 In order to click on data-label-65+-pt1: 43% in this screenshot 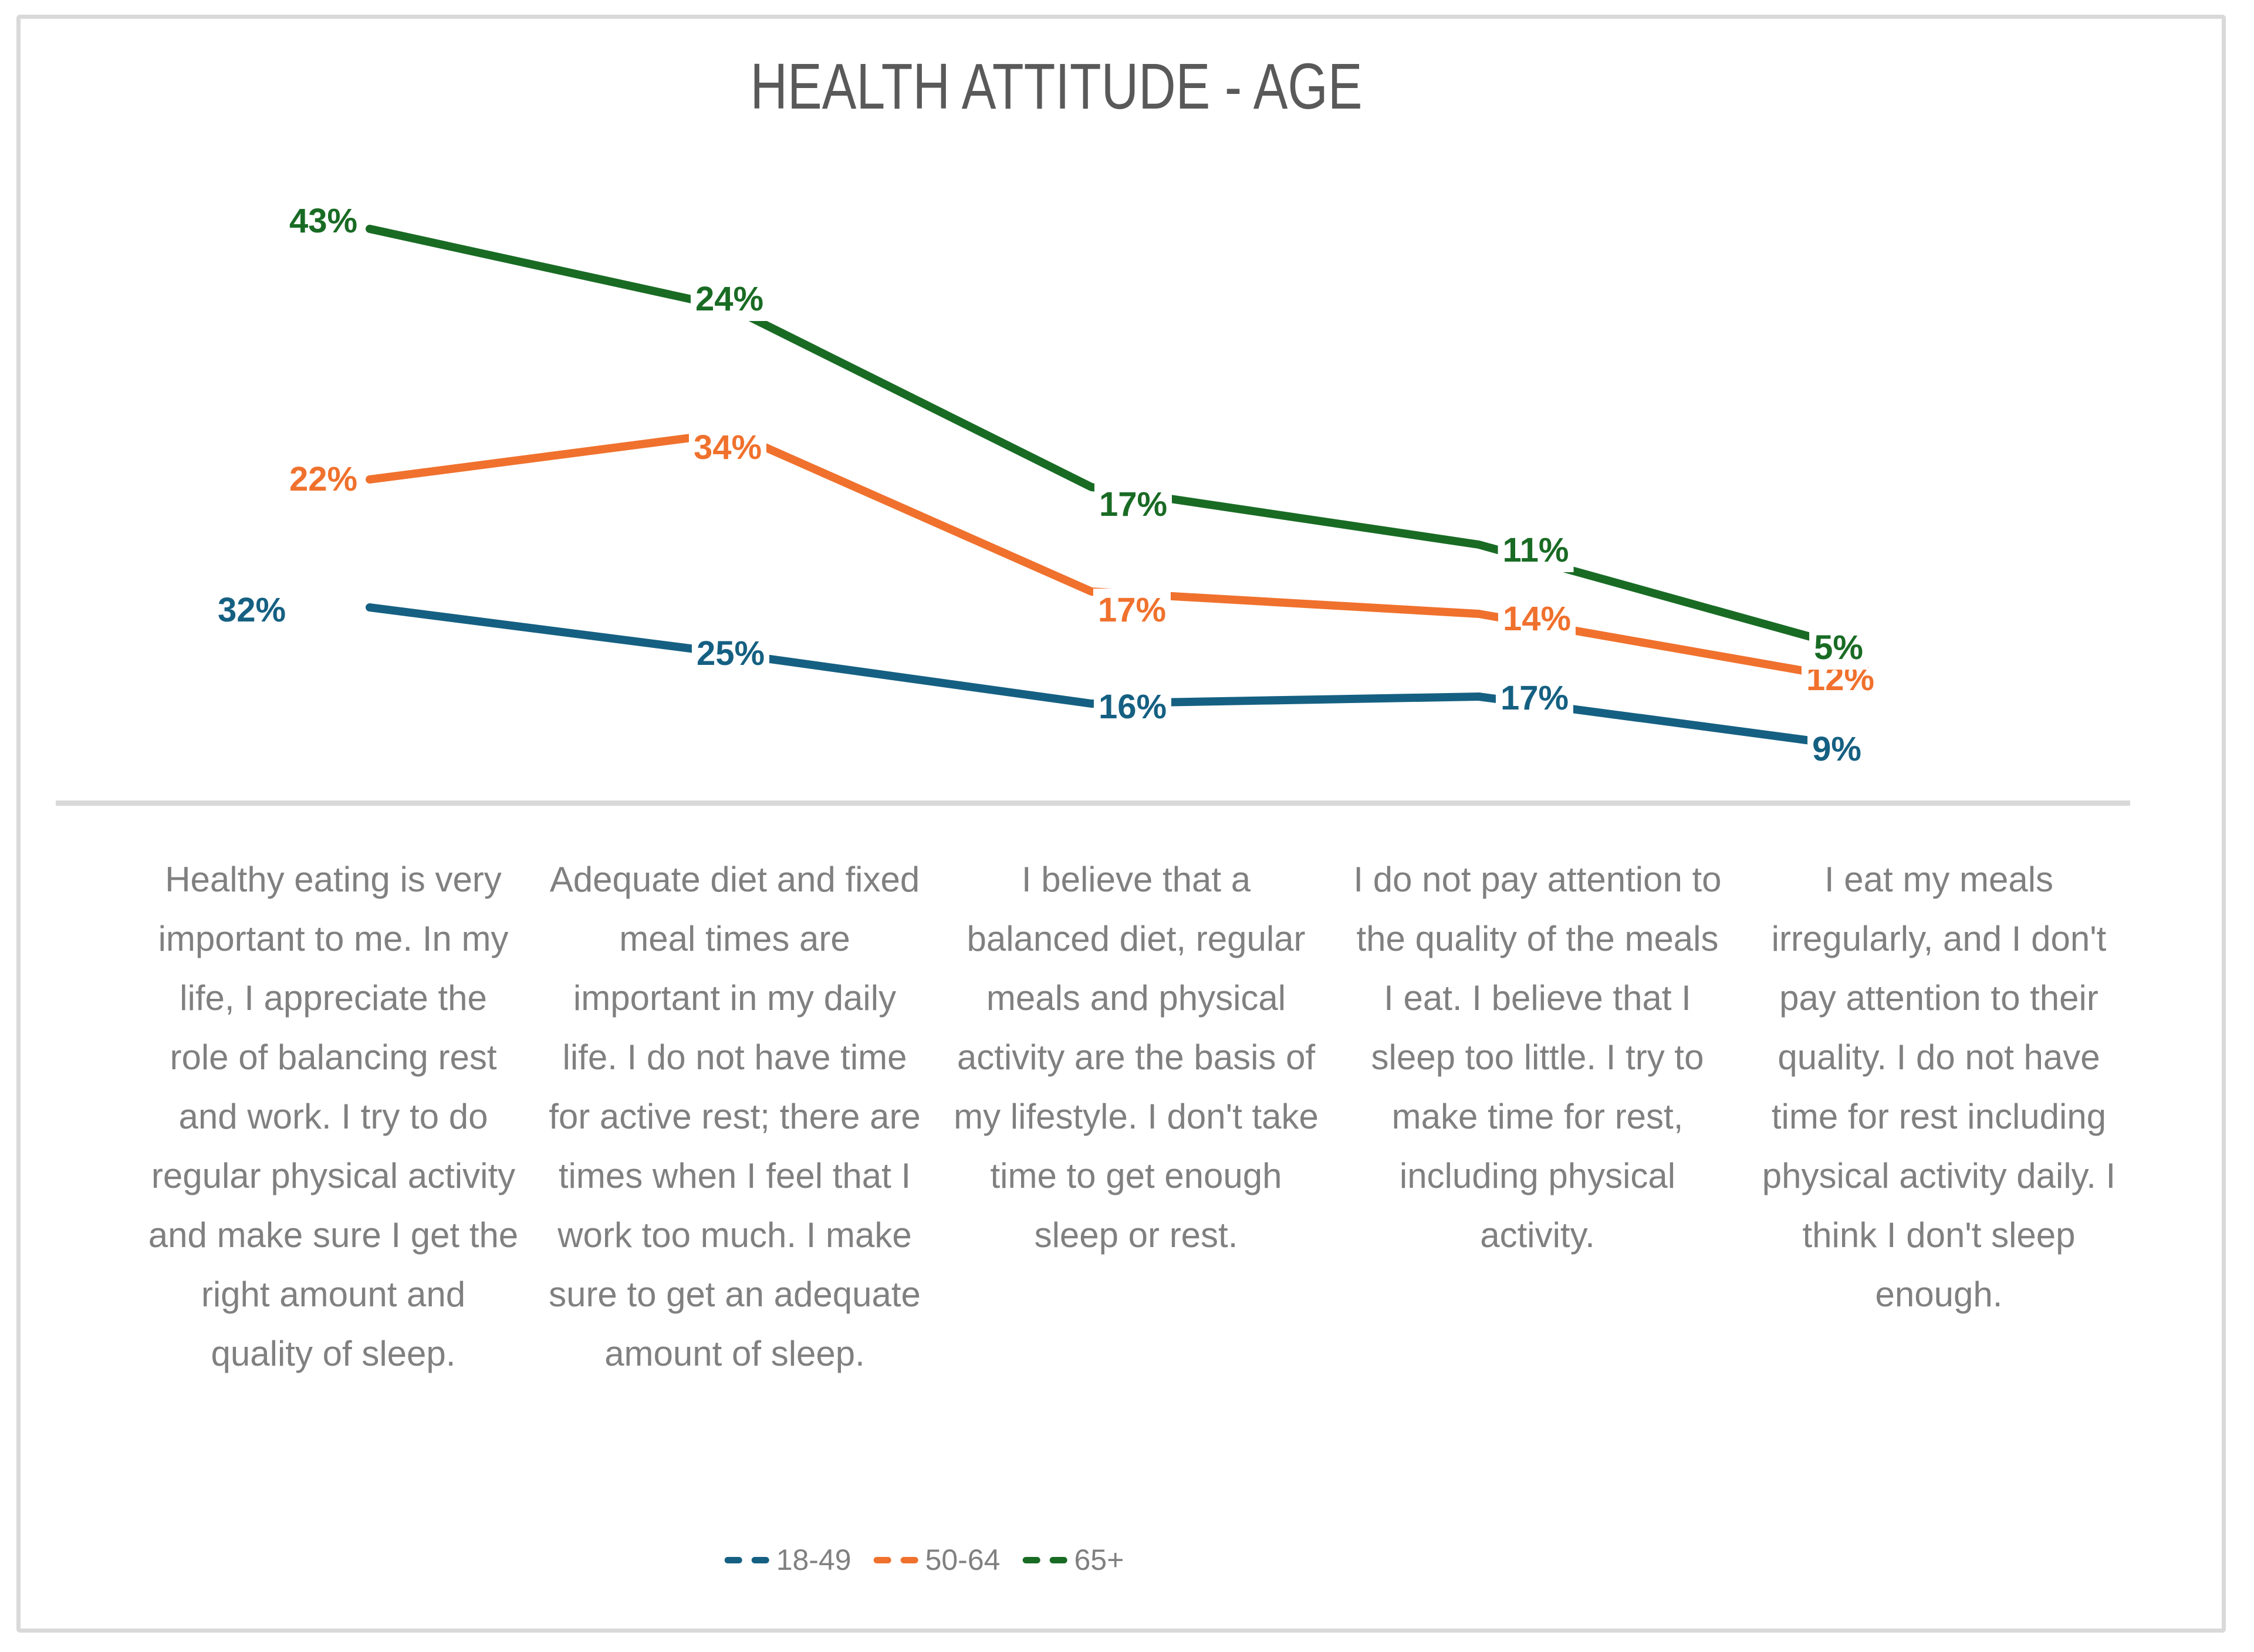, I will do `click(323, 221)`.